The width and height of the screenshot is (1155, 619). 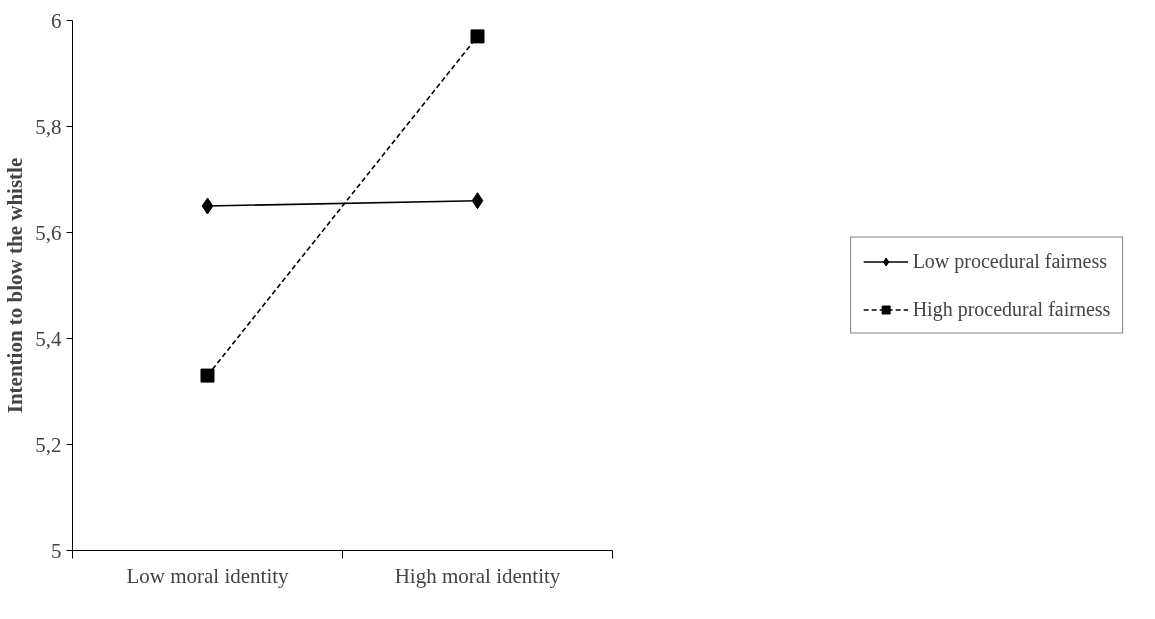 What do you see at coordinates (1011, 309) in the screenshot?
I see `legend-label: High procedural fairness` at bounding box center [1011, 309].